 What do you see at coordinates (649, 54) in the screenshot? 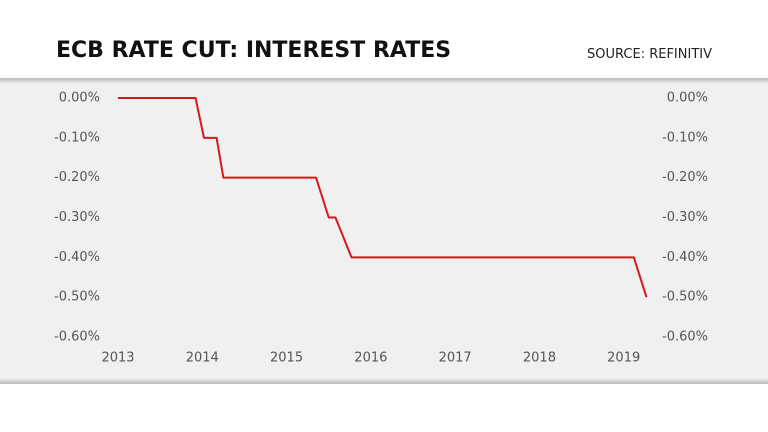
I see `source: SOURCE: REFINITIV` at bounding box center [649, 54].